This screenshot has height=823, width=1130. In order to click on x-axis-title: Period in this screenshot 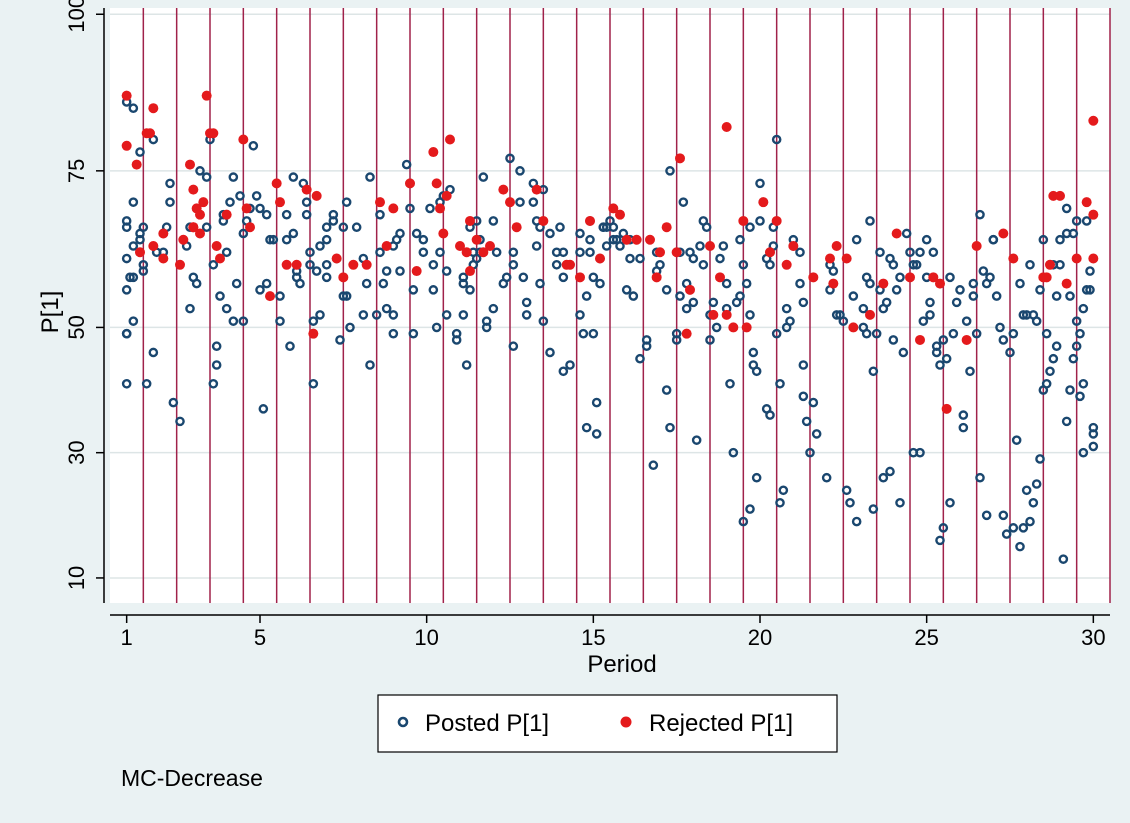, I will do `click(621, 664)`.